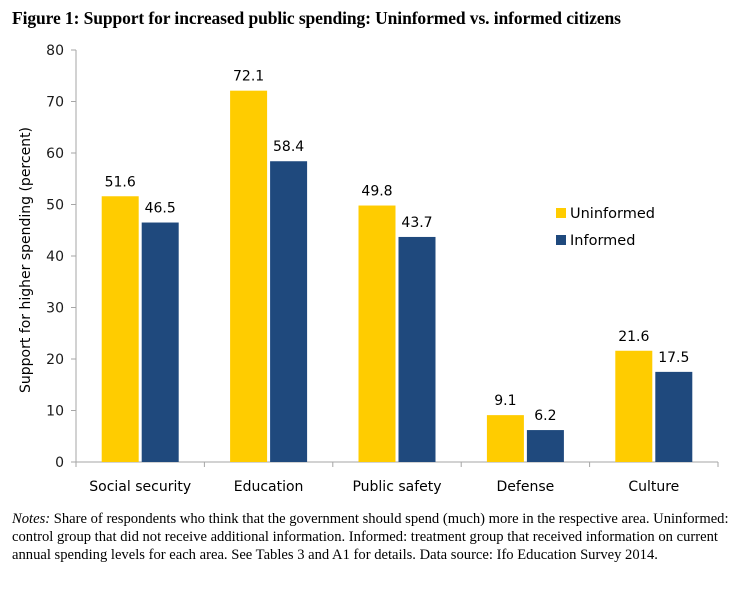 Image resolution: width=740 pixels, height=591 pixels. I want to click on y-tick-label: 0, so click(59, 463).